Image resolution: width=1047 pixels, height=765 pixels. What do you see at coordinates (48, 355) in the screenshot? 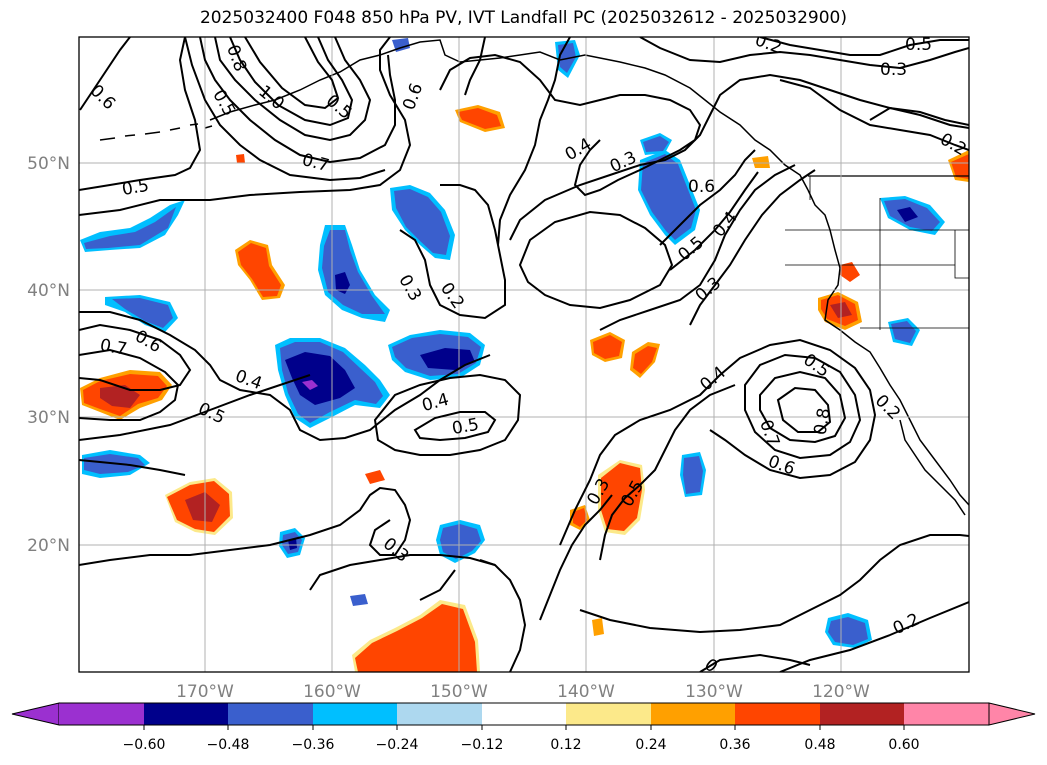
I see `latitude-labels: 50°N 40°N 30°N 20°N` at bounding box center [48, 355].